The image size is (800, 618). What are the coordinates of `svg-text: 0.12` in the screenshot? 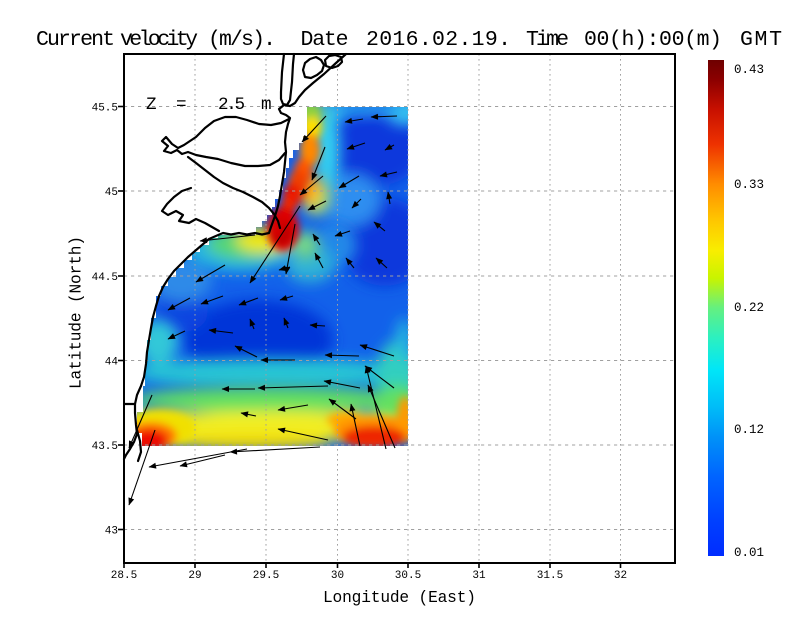 It's located at (749, 430).